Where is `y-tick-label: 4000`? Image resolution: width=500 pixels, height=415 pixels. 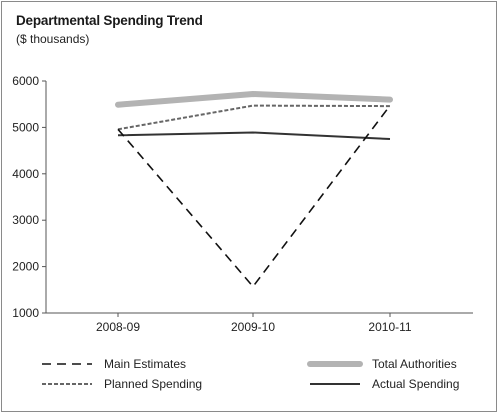 y-tick-label: 4000 is located at coordinates (25, 174).